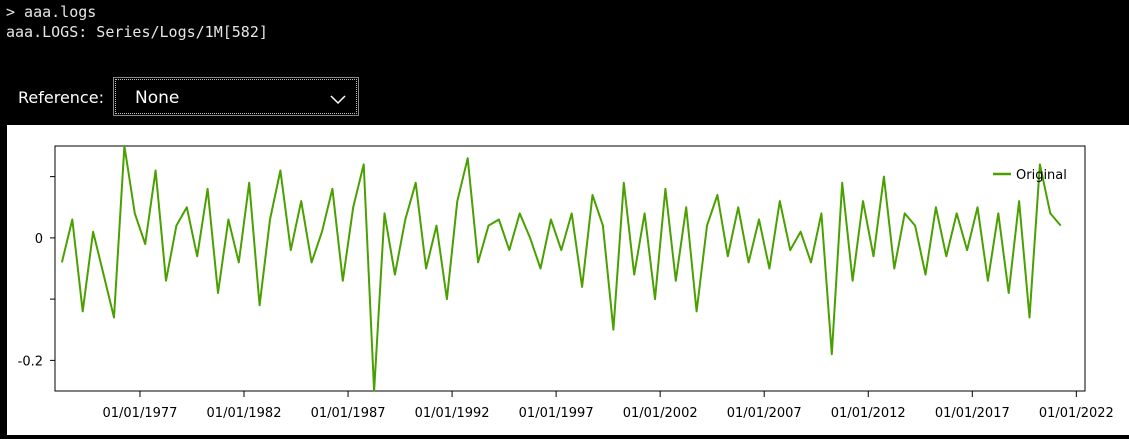 The image size is (1129, 439). Describe the element at coordinates (660, 413) in the screenshot. I see `x-tick-label: 01/01/2002` at that location.